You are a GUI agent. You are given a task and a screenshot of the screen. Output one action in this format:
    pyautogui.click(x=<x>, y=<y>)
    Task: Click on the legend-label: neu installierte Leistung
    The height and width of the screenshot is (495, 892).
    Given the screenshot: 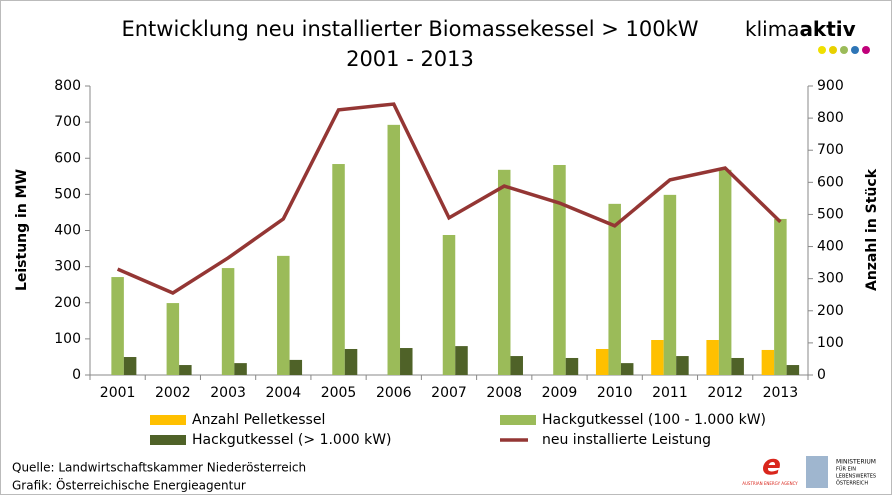 What is the action you would take?
    pyautogui.click(x=626, y=440)
    